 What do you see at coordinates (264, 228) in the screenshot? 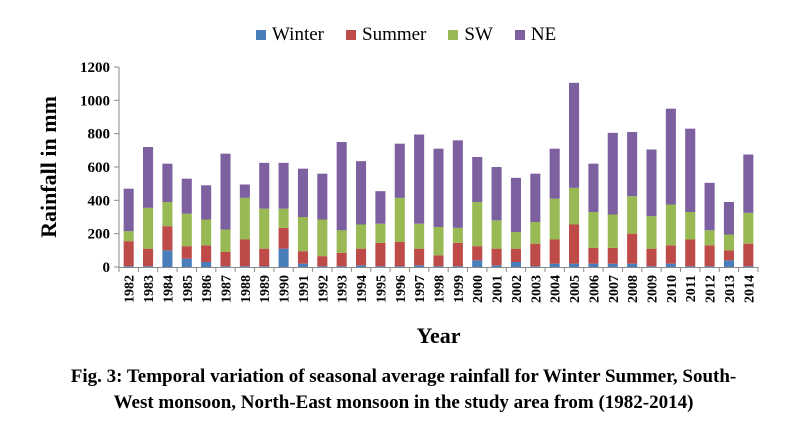
I see `bar-sw-1989` at bounding box center [264, 228].